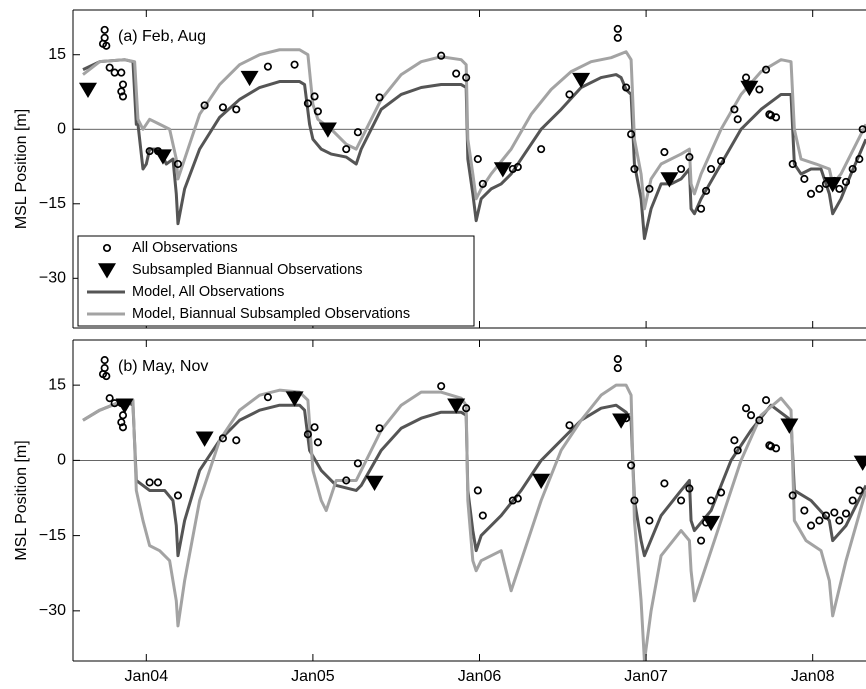 Image resolution: width=866 pixels, height=689 pixels. I want to click on panel-label: (a) Feb, Aug, so click(162, 36).